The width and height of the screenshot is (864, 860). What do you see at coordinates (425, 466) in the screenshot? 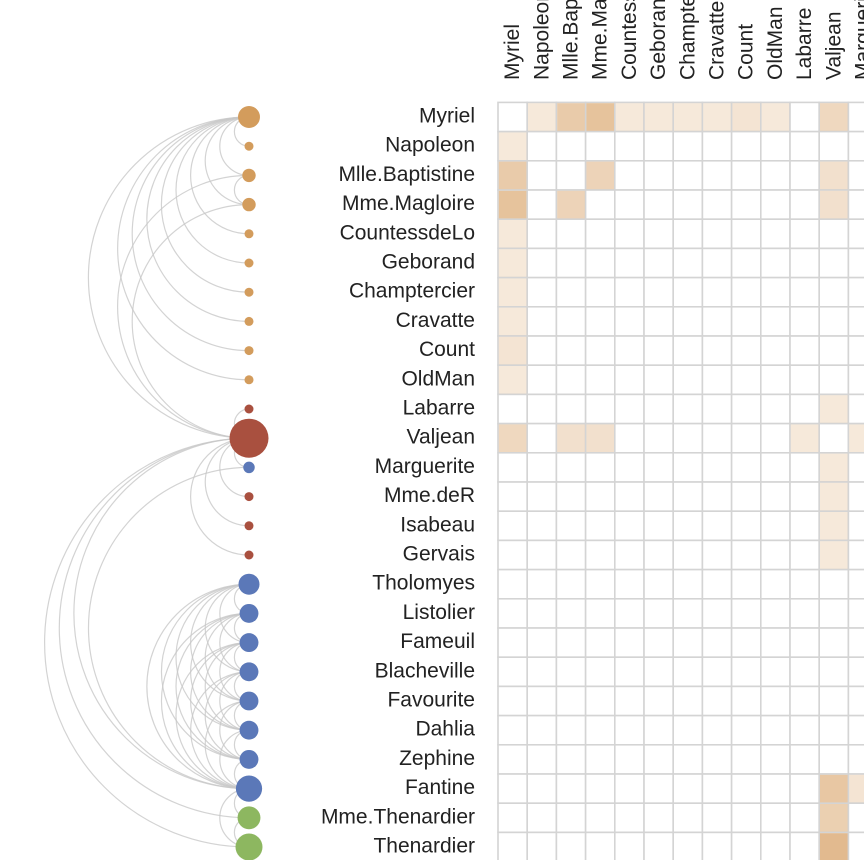
I see `row-label: Marguerite` at bounding box center [425, 466].